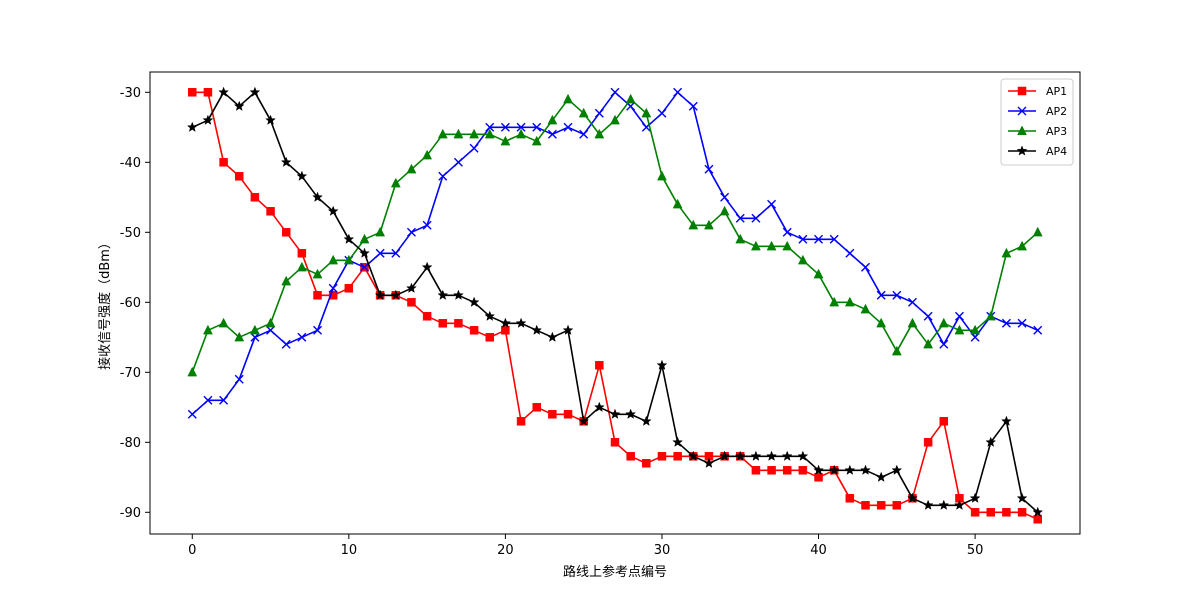 The image size is (1200, 604). Describe the element at coordinates (1037, 122) in the screenshot. I see `legend-box` at that location.